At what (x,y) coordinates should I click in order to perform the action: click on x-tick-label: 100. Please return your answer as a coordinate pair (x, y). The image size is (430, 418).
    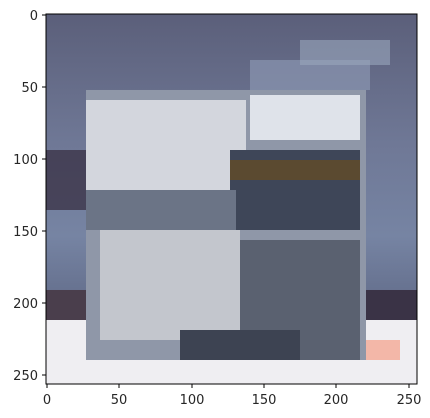
    Looking at the image, I should click on (192, 400).